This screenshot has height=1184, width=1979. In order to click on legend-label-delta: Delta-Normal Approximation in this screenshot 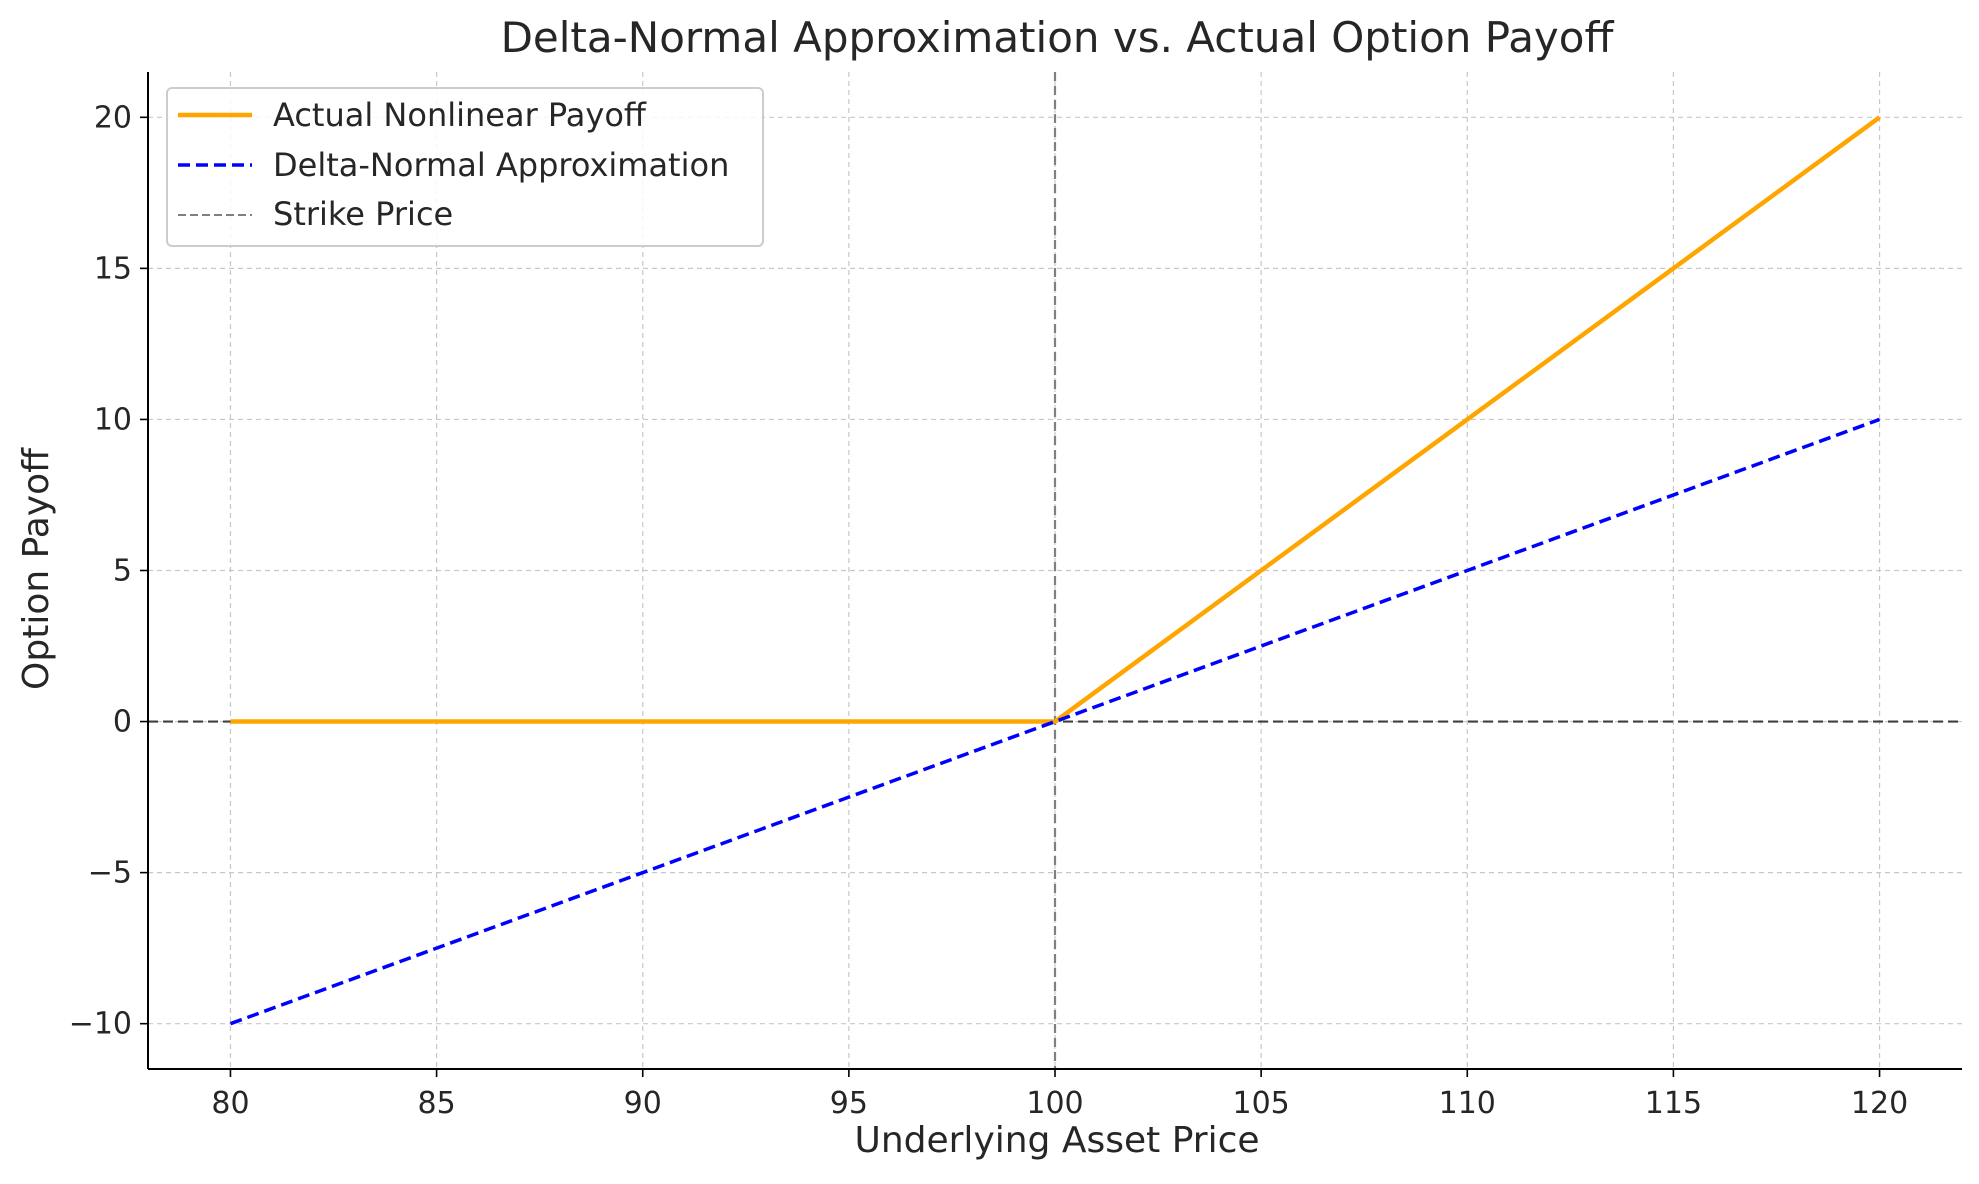, I will do `click(501, 165)`.